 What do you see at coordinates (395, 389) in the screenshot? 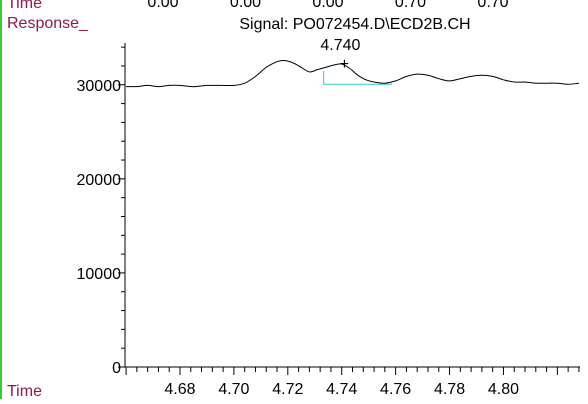
I see `x-tick-label: 4.76` at bounding box center [395, 389].